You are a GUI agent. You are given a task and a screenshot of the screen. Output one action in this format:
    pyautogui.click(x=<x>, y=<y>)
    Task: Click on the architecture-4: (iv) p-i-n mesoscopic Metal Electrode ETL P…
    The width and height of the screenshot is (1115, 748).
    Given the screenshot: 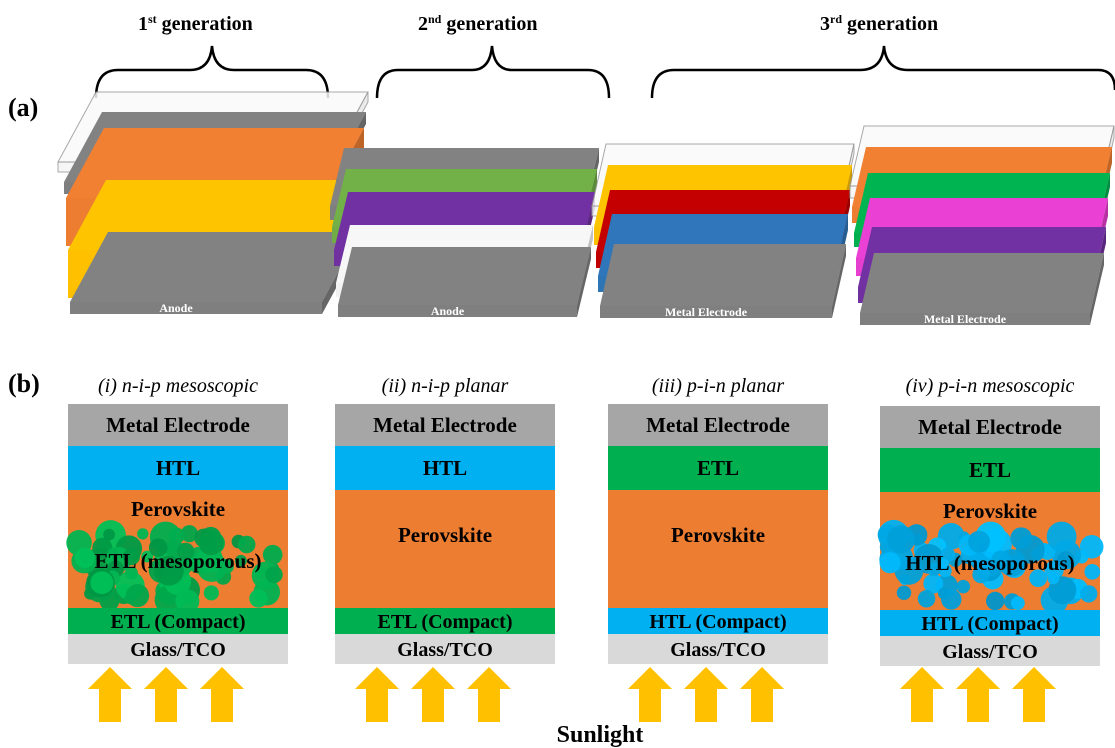 What is the action you would take?
    pyautogui.click(x=990, y=520)
    